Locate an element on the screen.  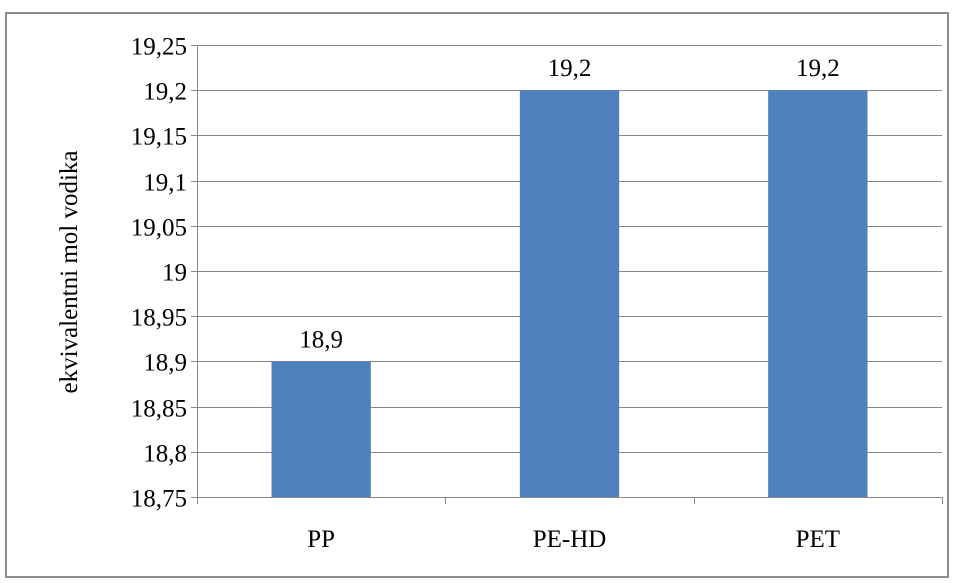
y-axis-label: ekvivalentni mol vodika is located at coordinates (69, 271).